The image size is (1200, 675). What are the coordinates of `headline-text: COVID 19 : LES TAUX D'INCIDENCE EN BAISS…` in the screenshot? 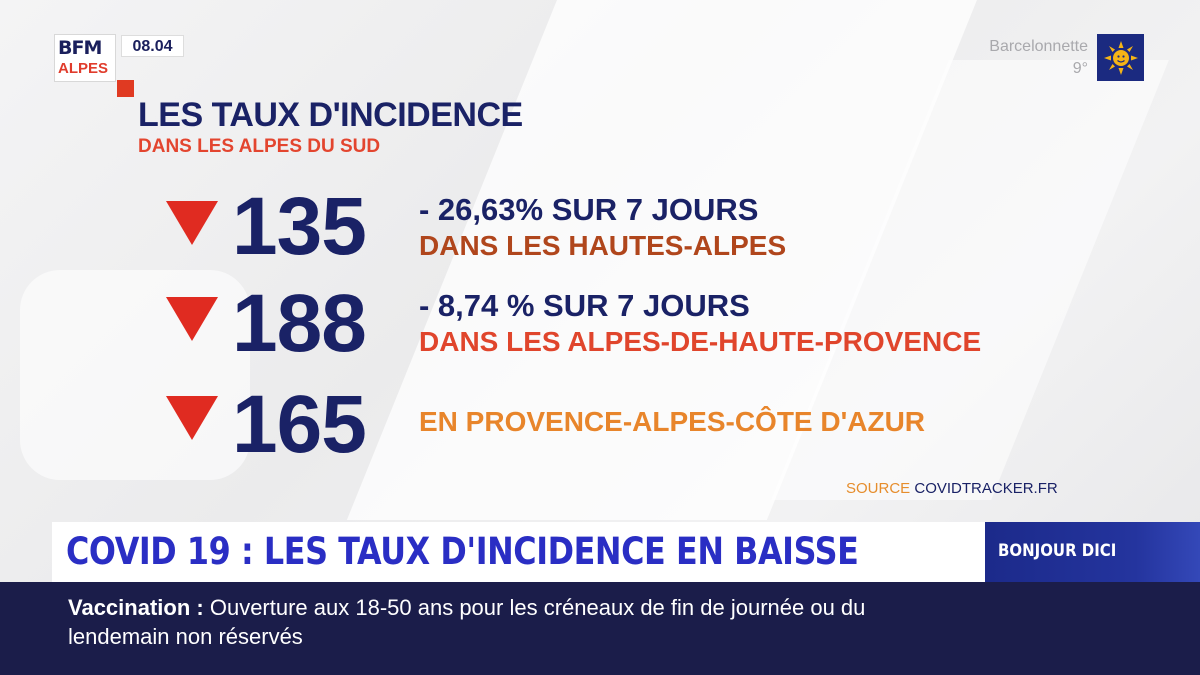 It's located at (462, 551).